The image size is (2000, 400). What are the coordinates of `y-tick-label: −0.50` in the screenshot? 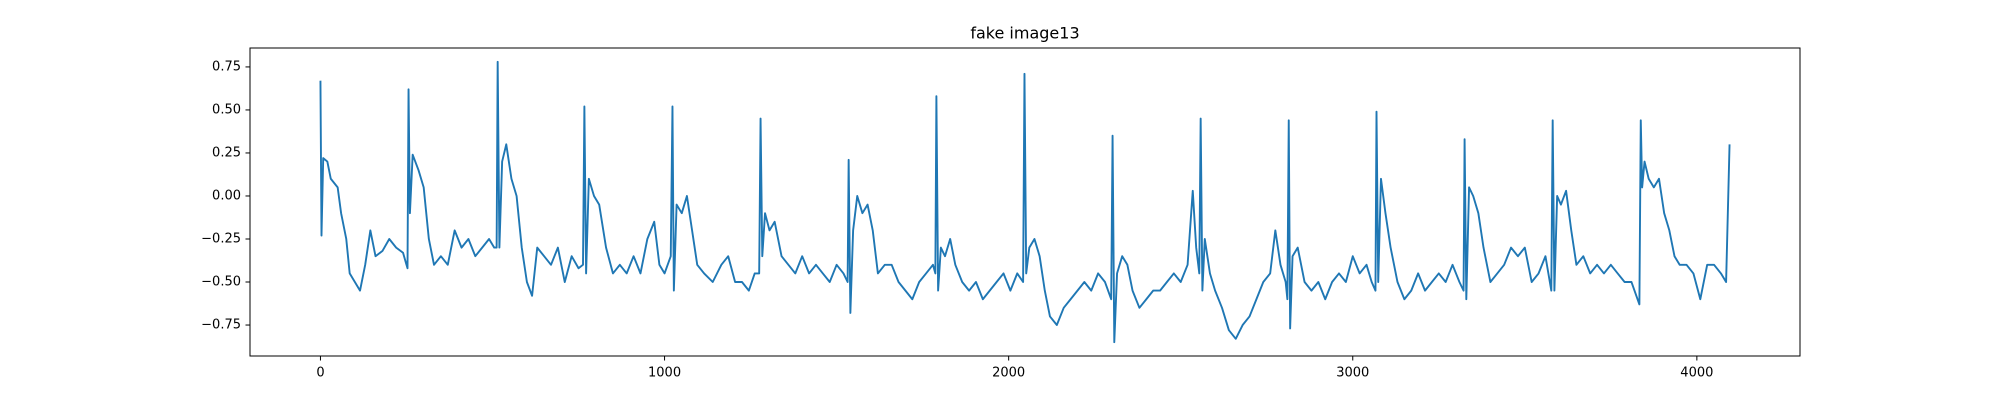 It's located at (221, 282).